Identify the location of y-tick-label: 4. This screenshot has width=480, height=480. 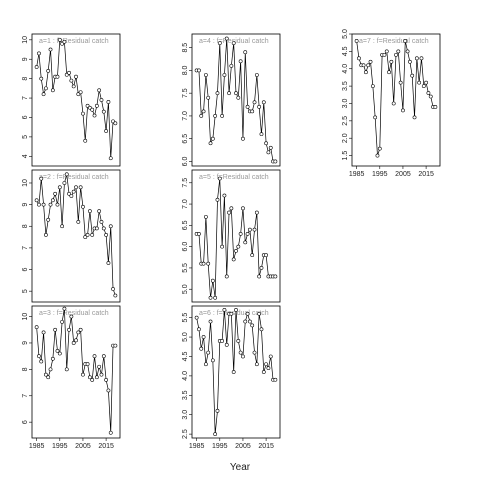
(25, 156).